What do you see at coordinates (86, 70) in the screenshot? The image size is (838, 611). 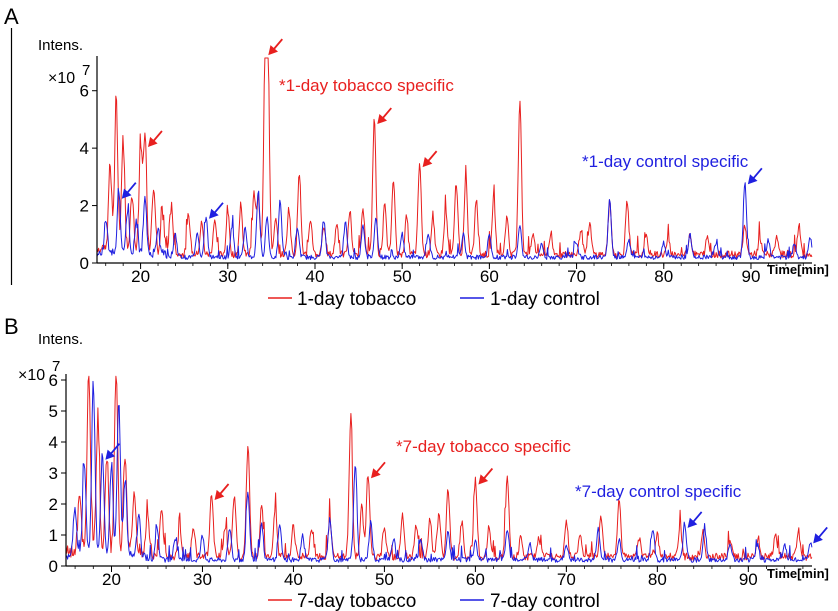 I see `panel-a-y-exponent: 7` at bounding box center [86, 70].